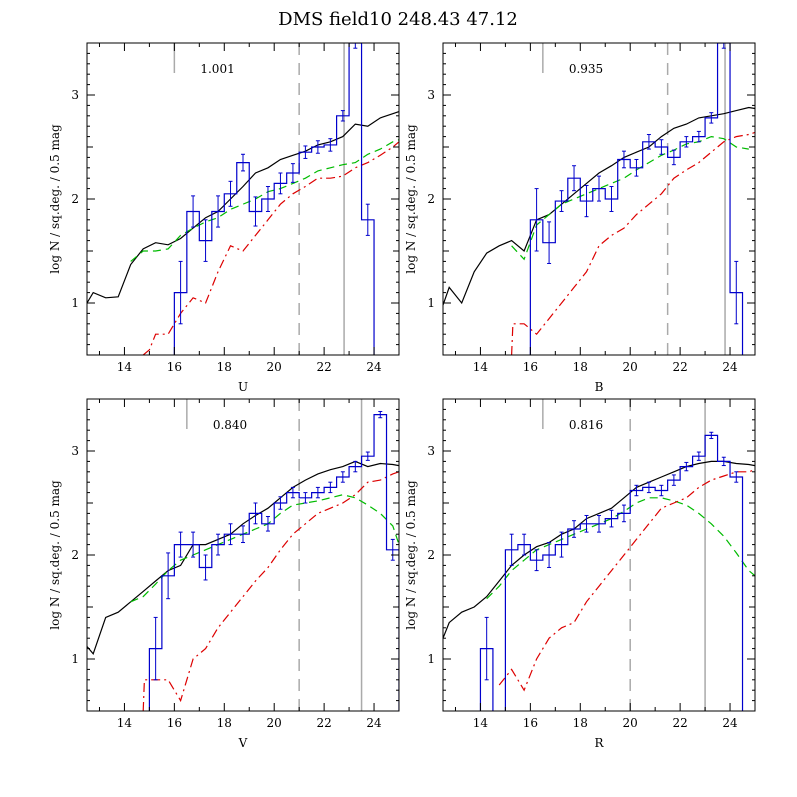 The image size is (797, 797). Describe the element at coordinates (374, 367) in the screenshot. I see `x-tick-label: 24` at that location.